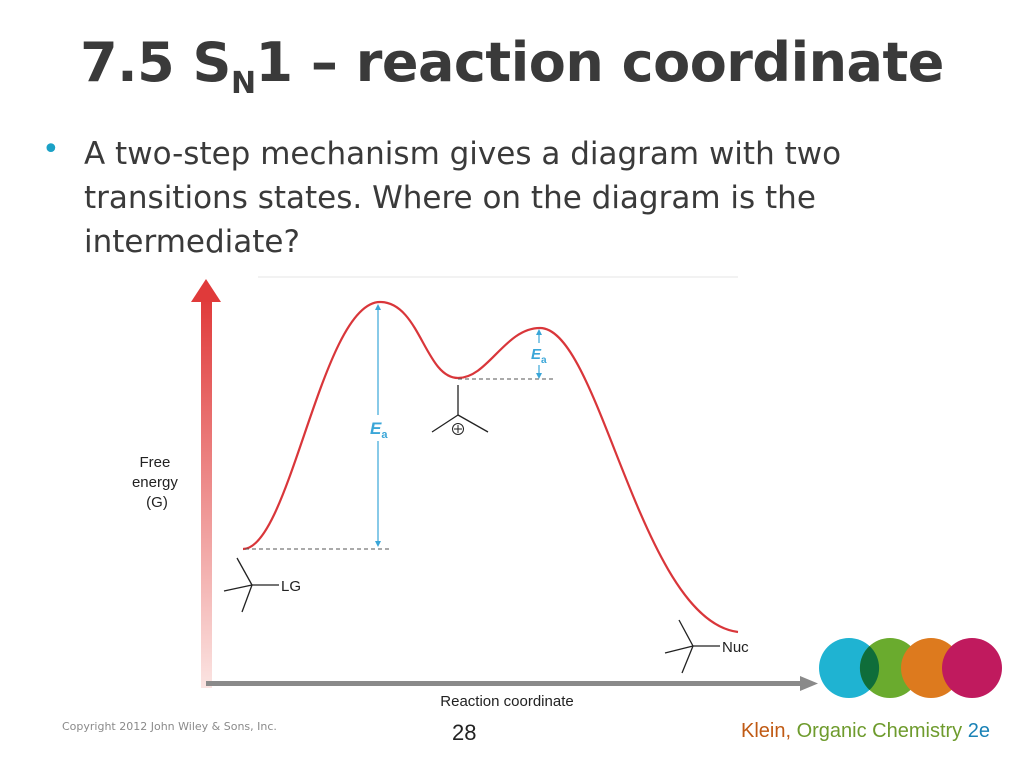  Describe the element at coordinates (157, 482) in the screenshot. I see `y-axis-label: Free energy (G)` at that location.